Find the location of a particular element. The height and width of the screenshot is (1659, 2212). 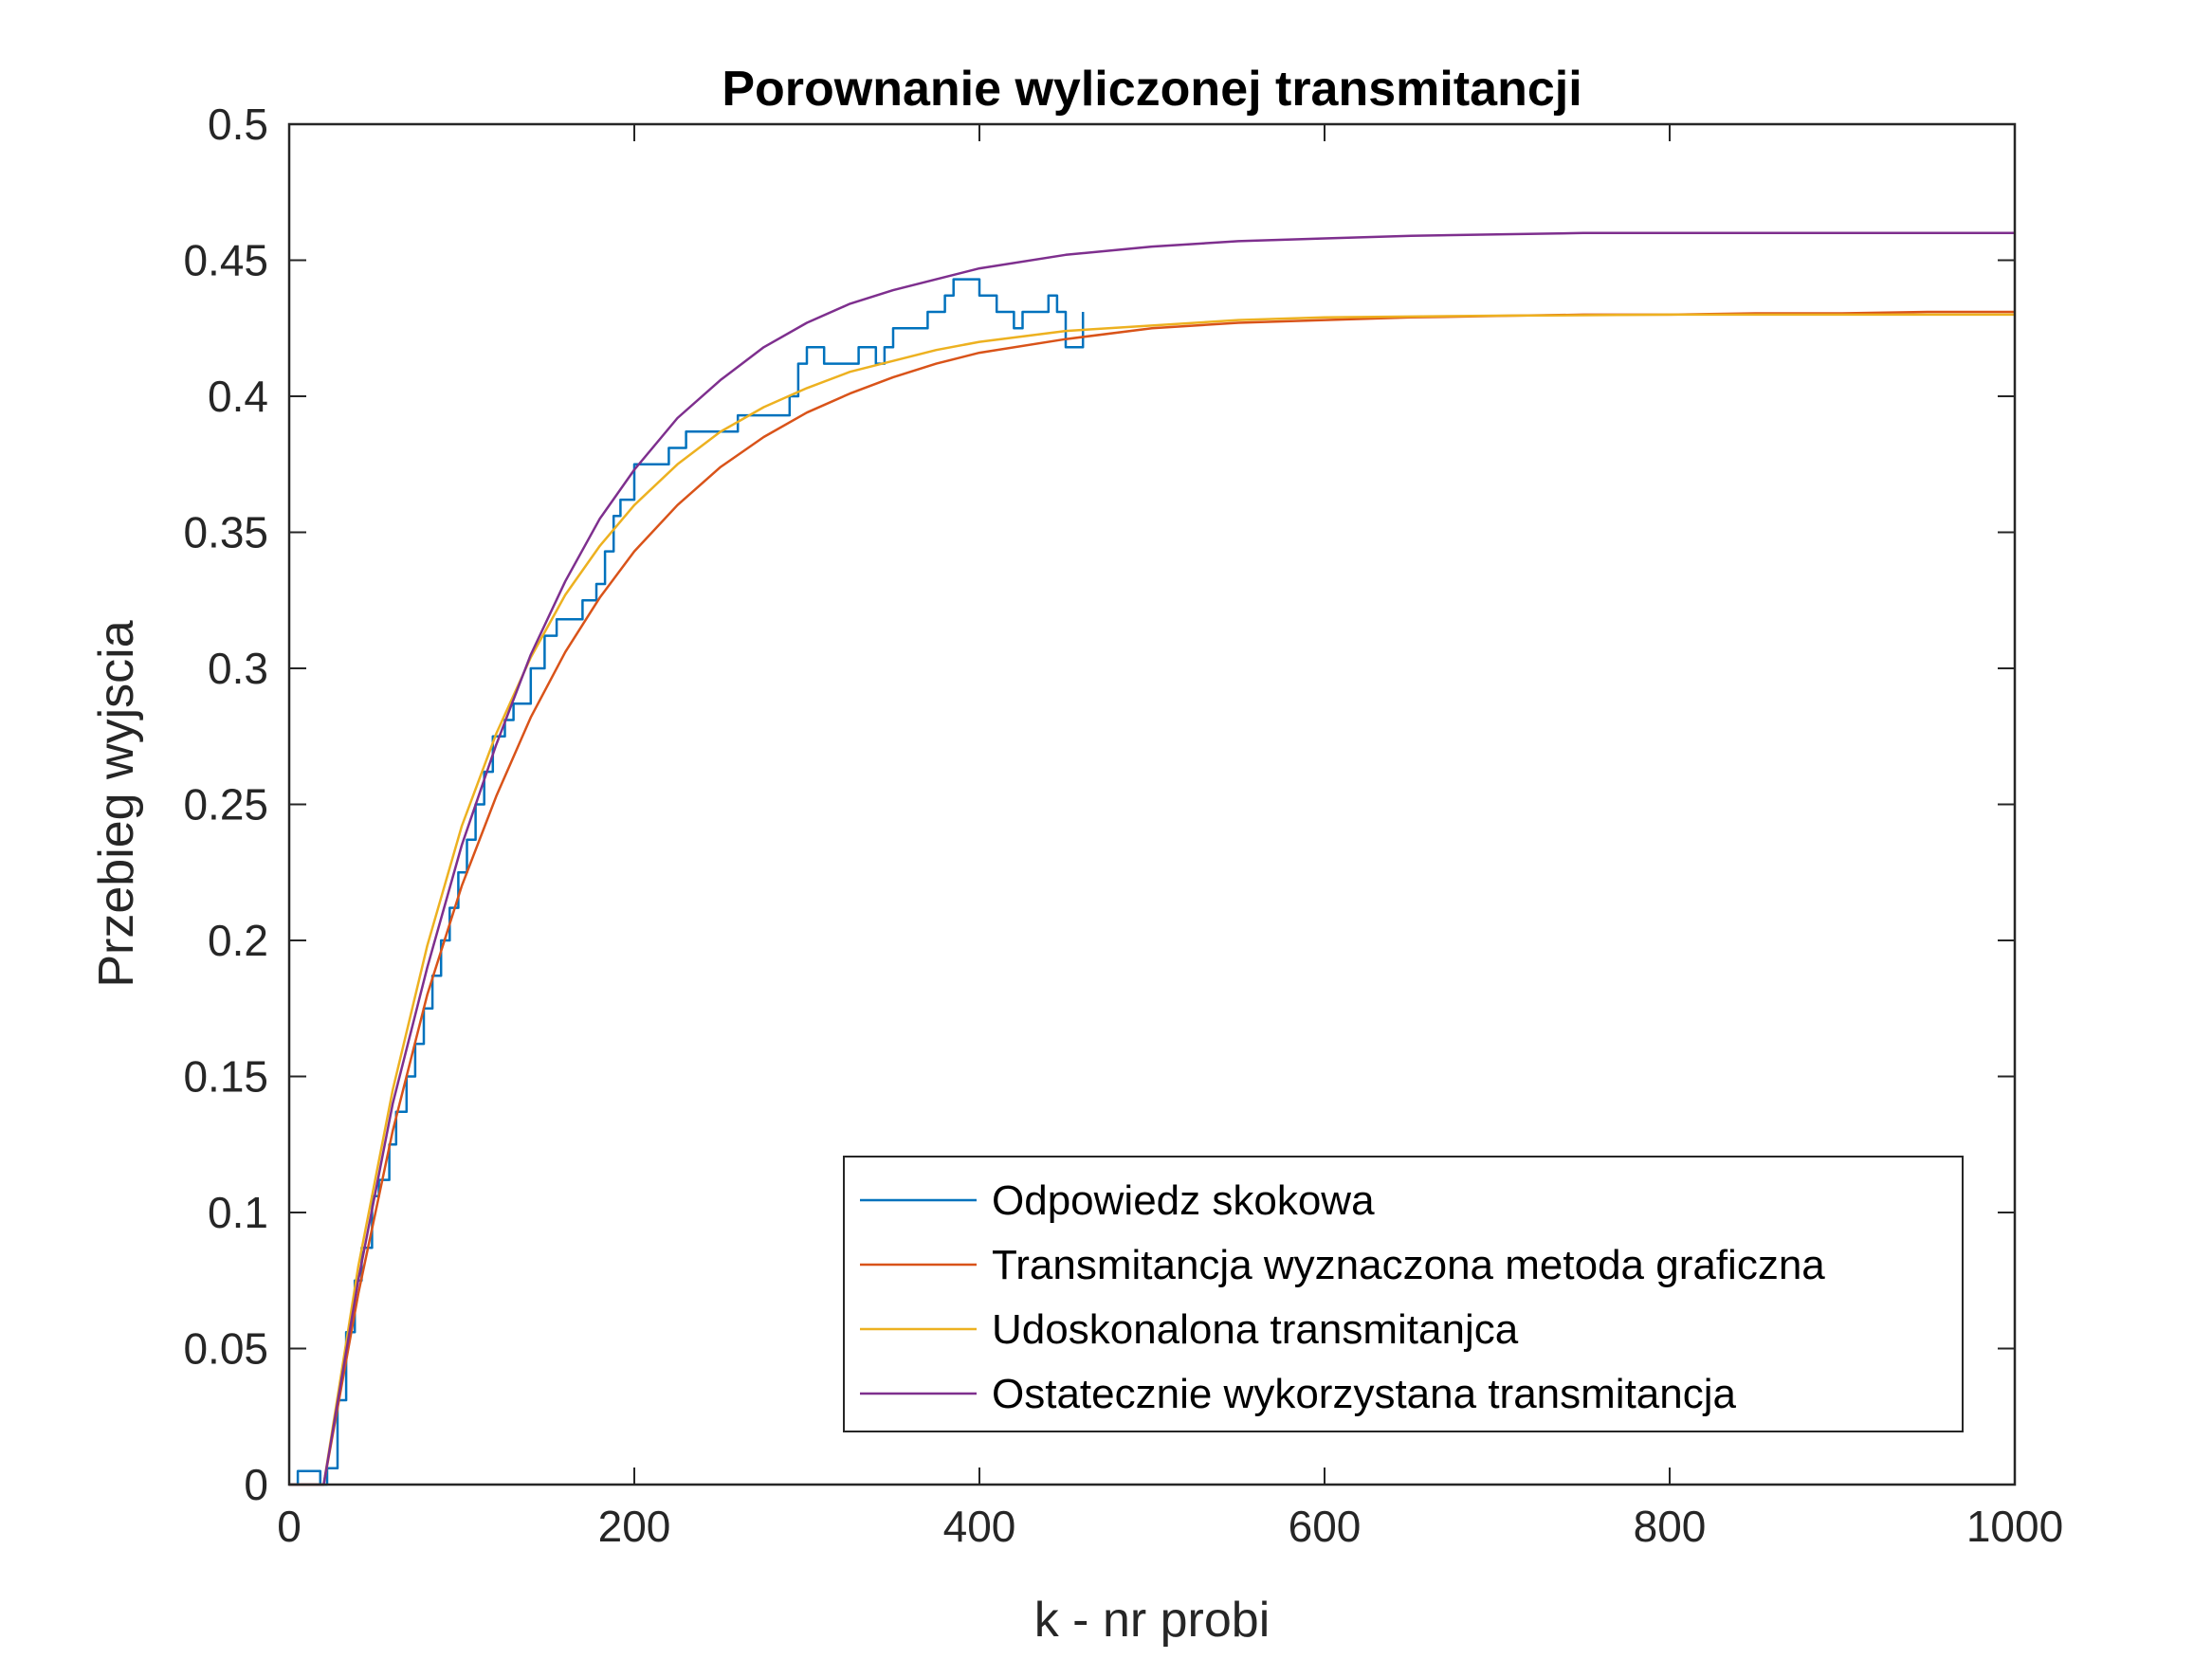

y-tick-label-4: 0.2 is located at coordinates (238, 940).